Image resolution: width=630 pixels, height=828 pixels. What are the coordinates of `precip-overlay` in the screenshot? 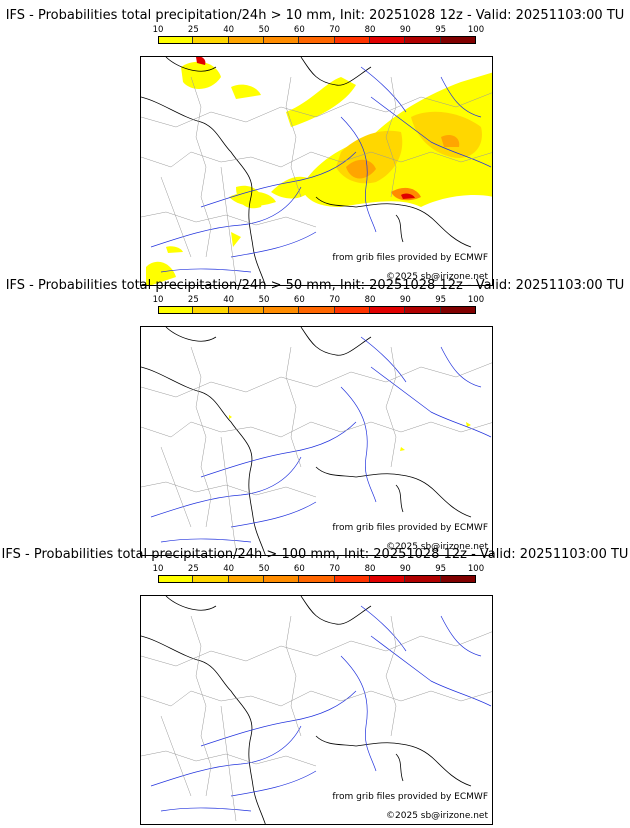 It's located at (350, 433).